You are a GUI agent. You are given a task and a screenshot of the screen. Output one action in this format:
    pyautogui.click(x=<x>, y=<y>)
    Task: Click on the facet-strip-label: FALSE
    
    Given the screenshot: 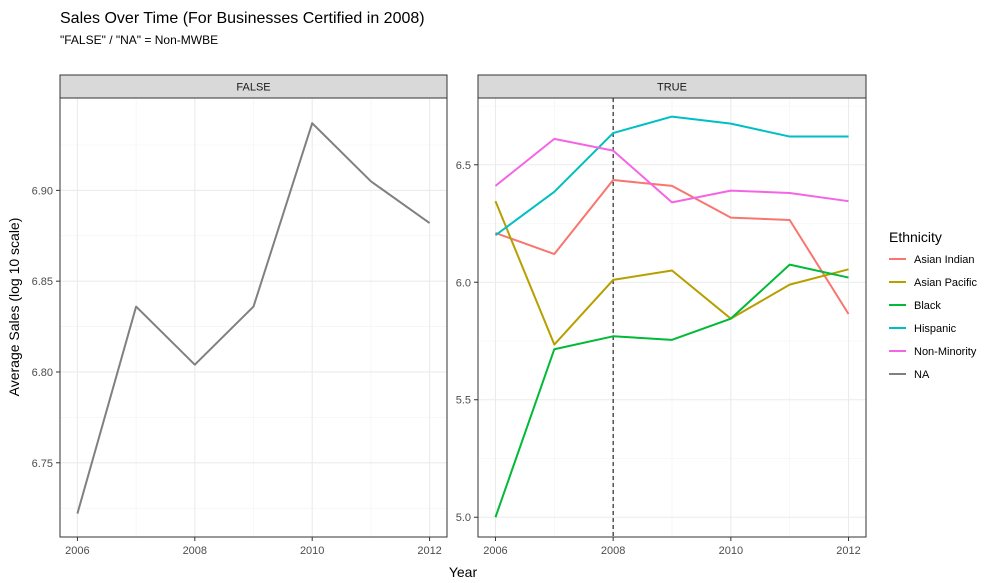 What is the action you would take?
    pyautogui.click(x=253, y=88)
    